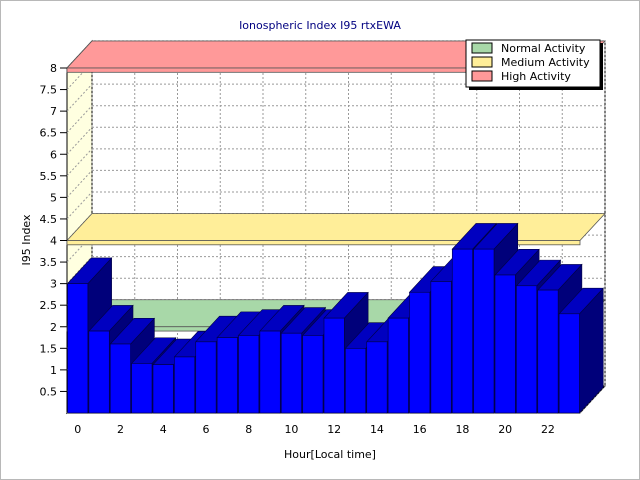 This screenshot has height=480, width=640. Describe the element at coordinates (120, 429) in the screenshot. I see `x-tick-label: 2` at that location.